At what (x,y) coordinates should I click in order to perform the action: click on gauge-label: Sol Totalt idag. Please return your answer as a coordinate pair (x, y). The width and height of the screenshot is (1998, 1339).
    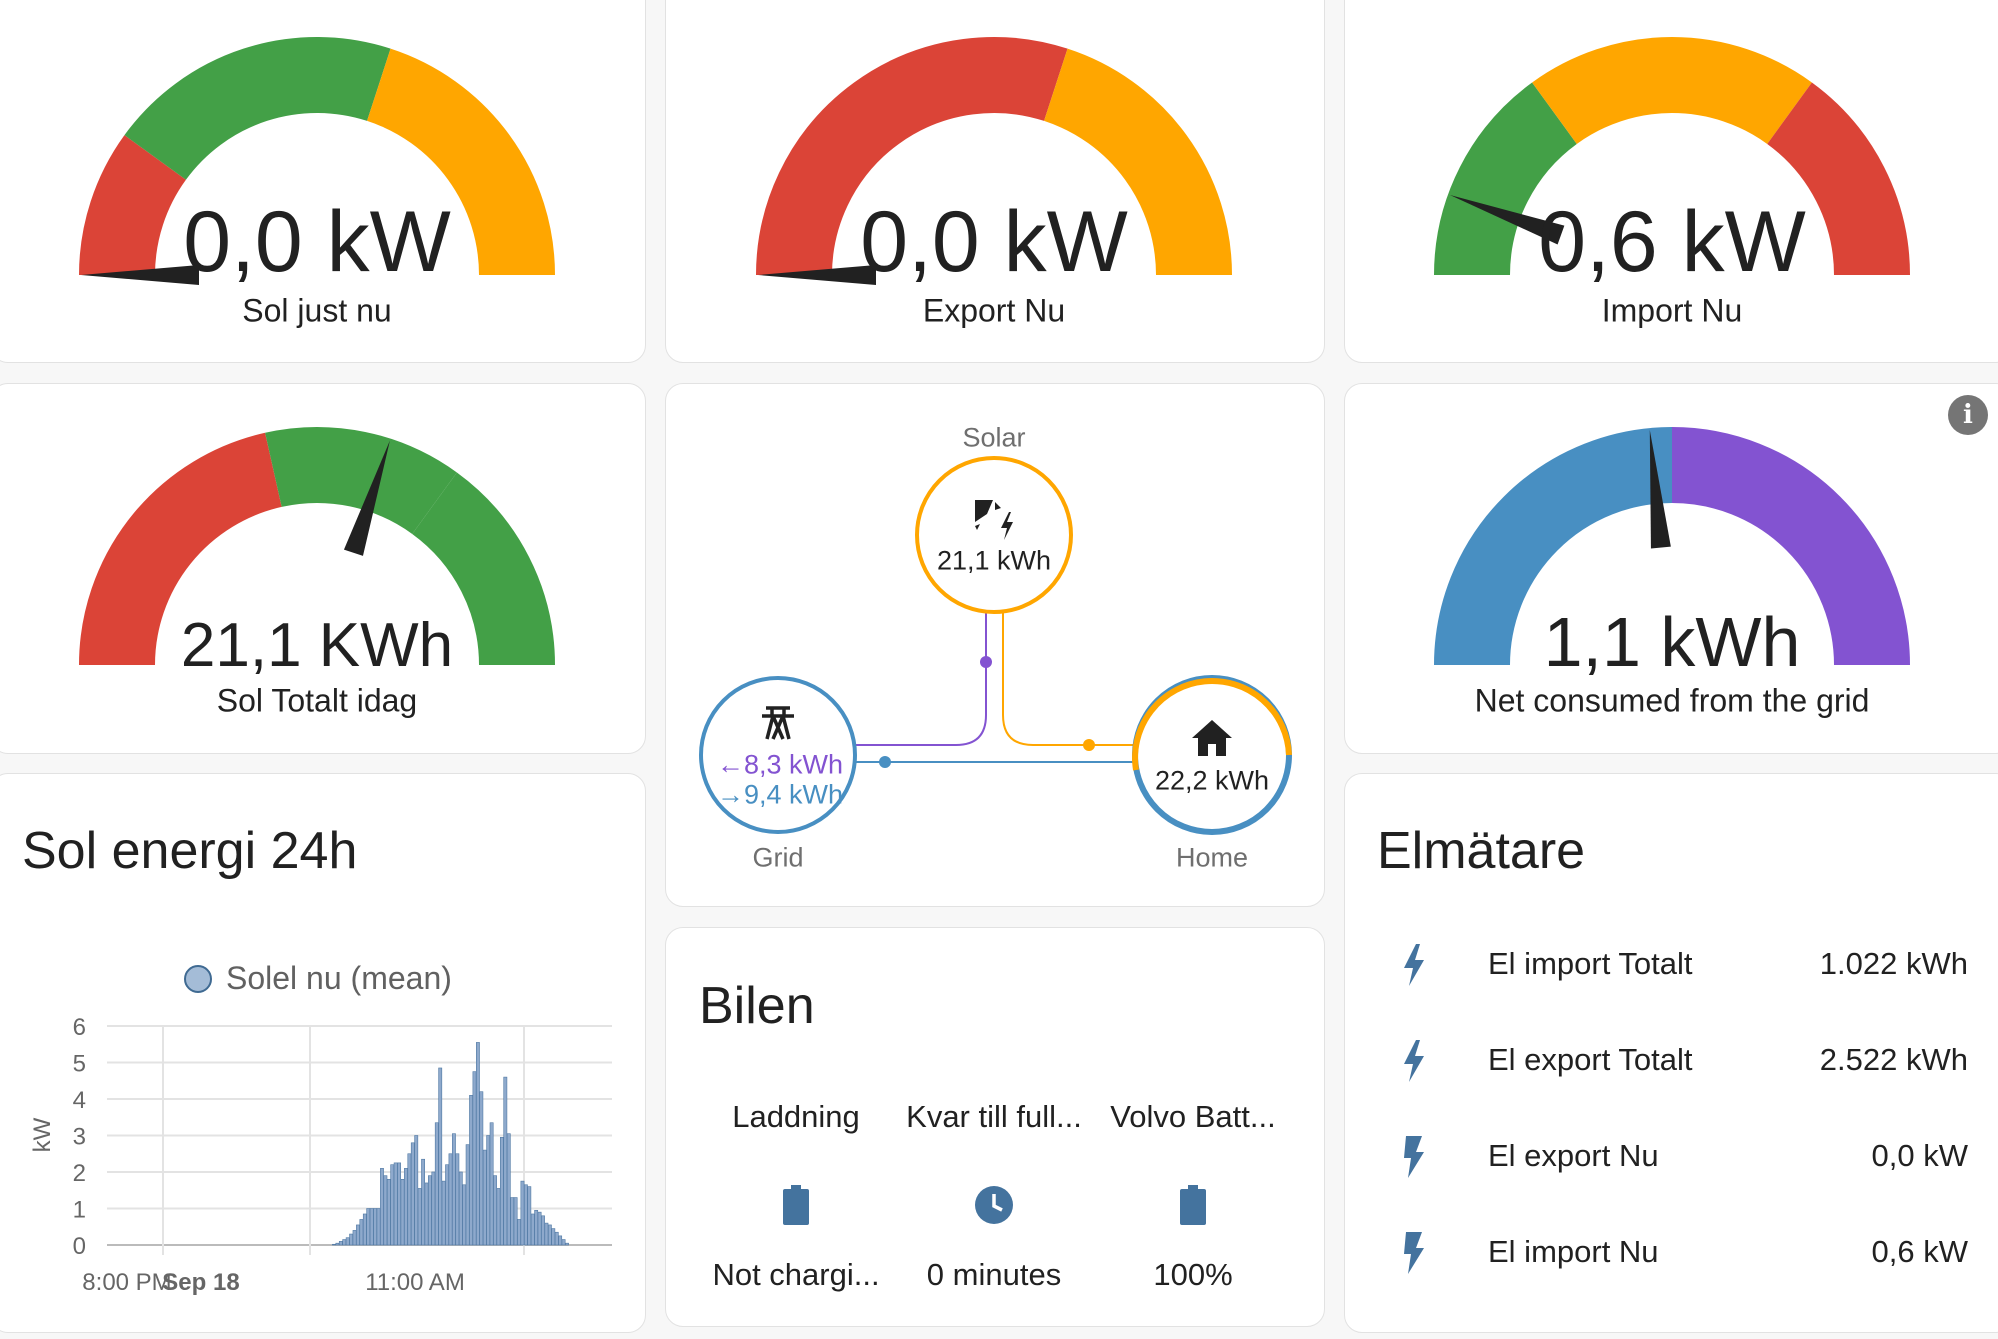
    Looking at the image, I should click on (317, 700).